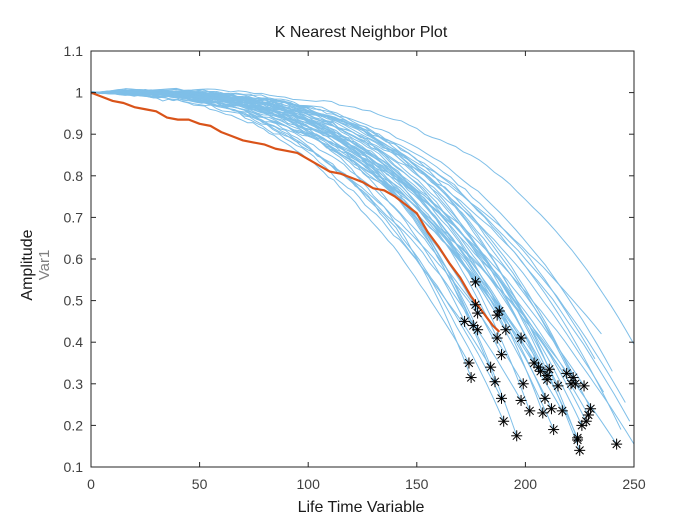 This screenshot has height=525, width=700. I want to click on end-point-markers, so click(541, 366).